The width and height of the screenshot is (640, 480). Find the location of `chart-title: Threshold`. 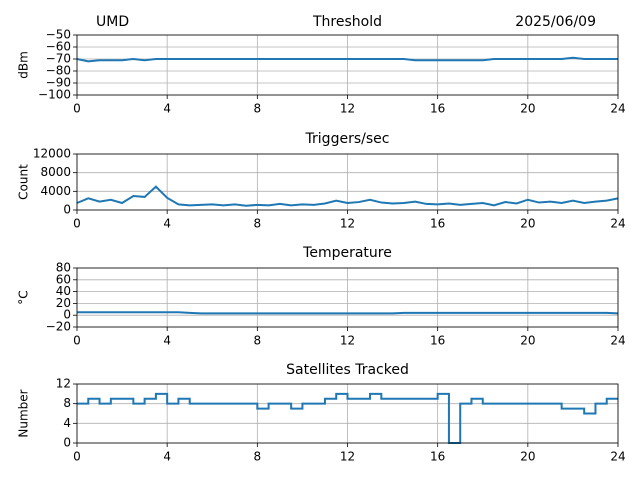

chart-title: Threshold is located at coordinates (347, 22).